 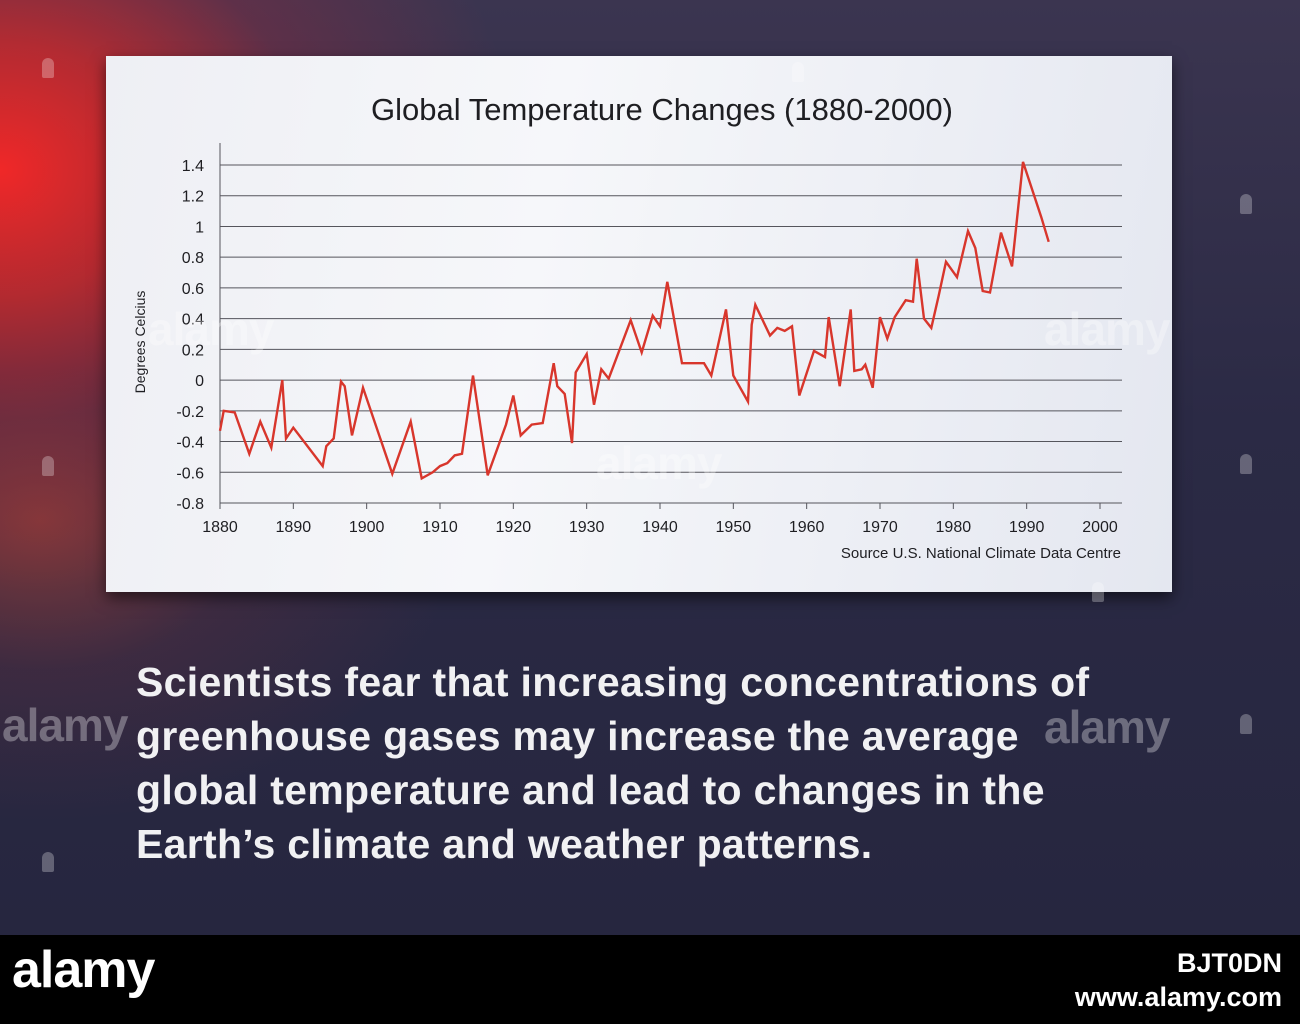 What do you see at coordinates (294, 527) in the screenshot?
I see `x-tick-label: 1890` at bounding box center [294, 527].